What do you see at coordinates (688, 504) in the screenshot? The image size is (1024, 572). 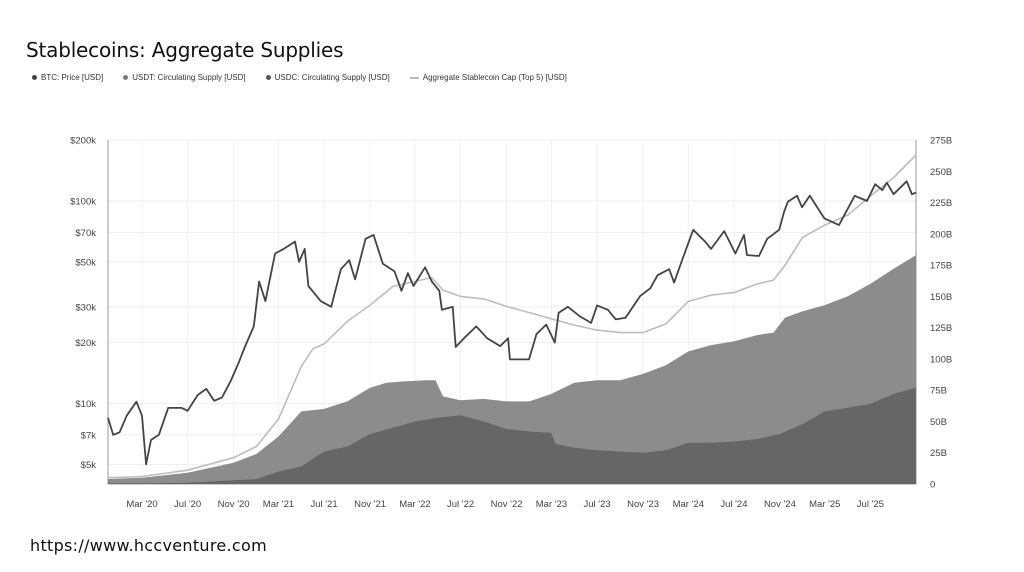 I see `x-tick-label: Mar '24` at bounding box center [688, 504].